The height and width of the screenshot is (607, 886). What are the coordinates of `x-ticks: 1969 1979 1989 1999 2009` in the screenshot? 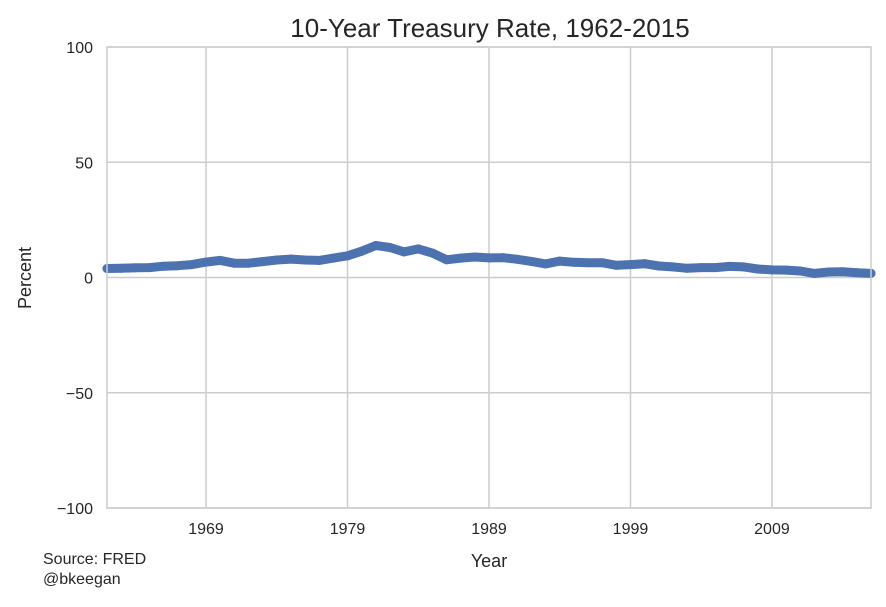 It's located at (489, 529).